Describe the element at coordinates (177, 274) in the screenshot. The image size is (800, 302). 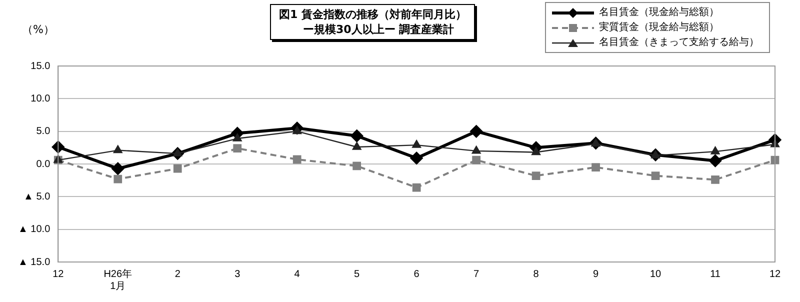
I see `x-tick-label: 2` at that location.